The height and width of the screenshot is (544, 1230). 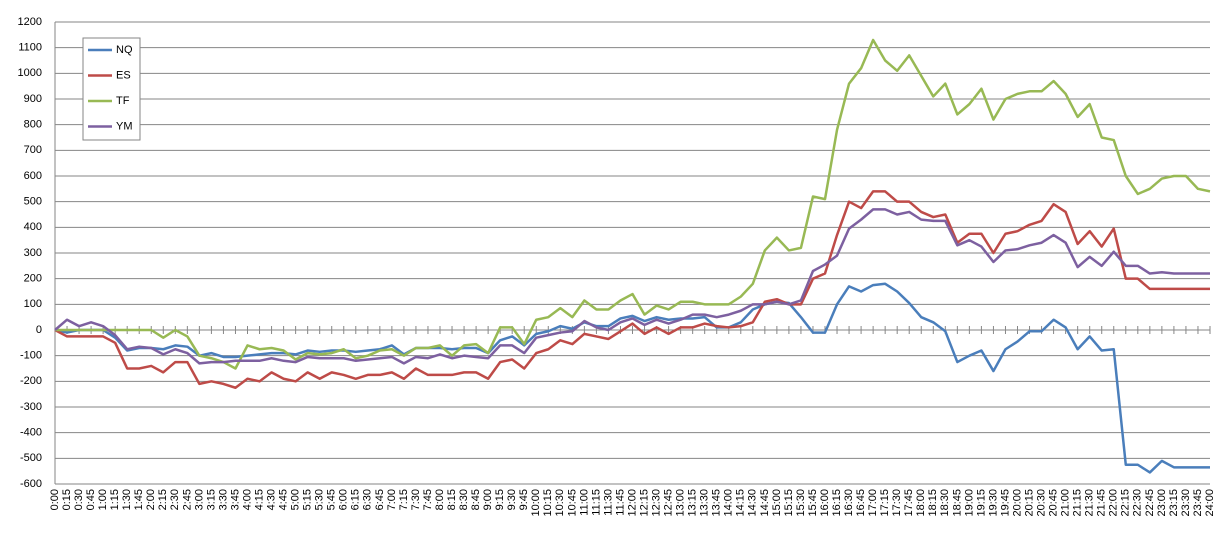 I want to click on x-tick-label: 9:30, so click(x=512, y=499).